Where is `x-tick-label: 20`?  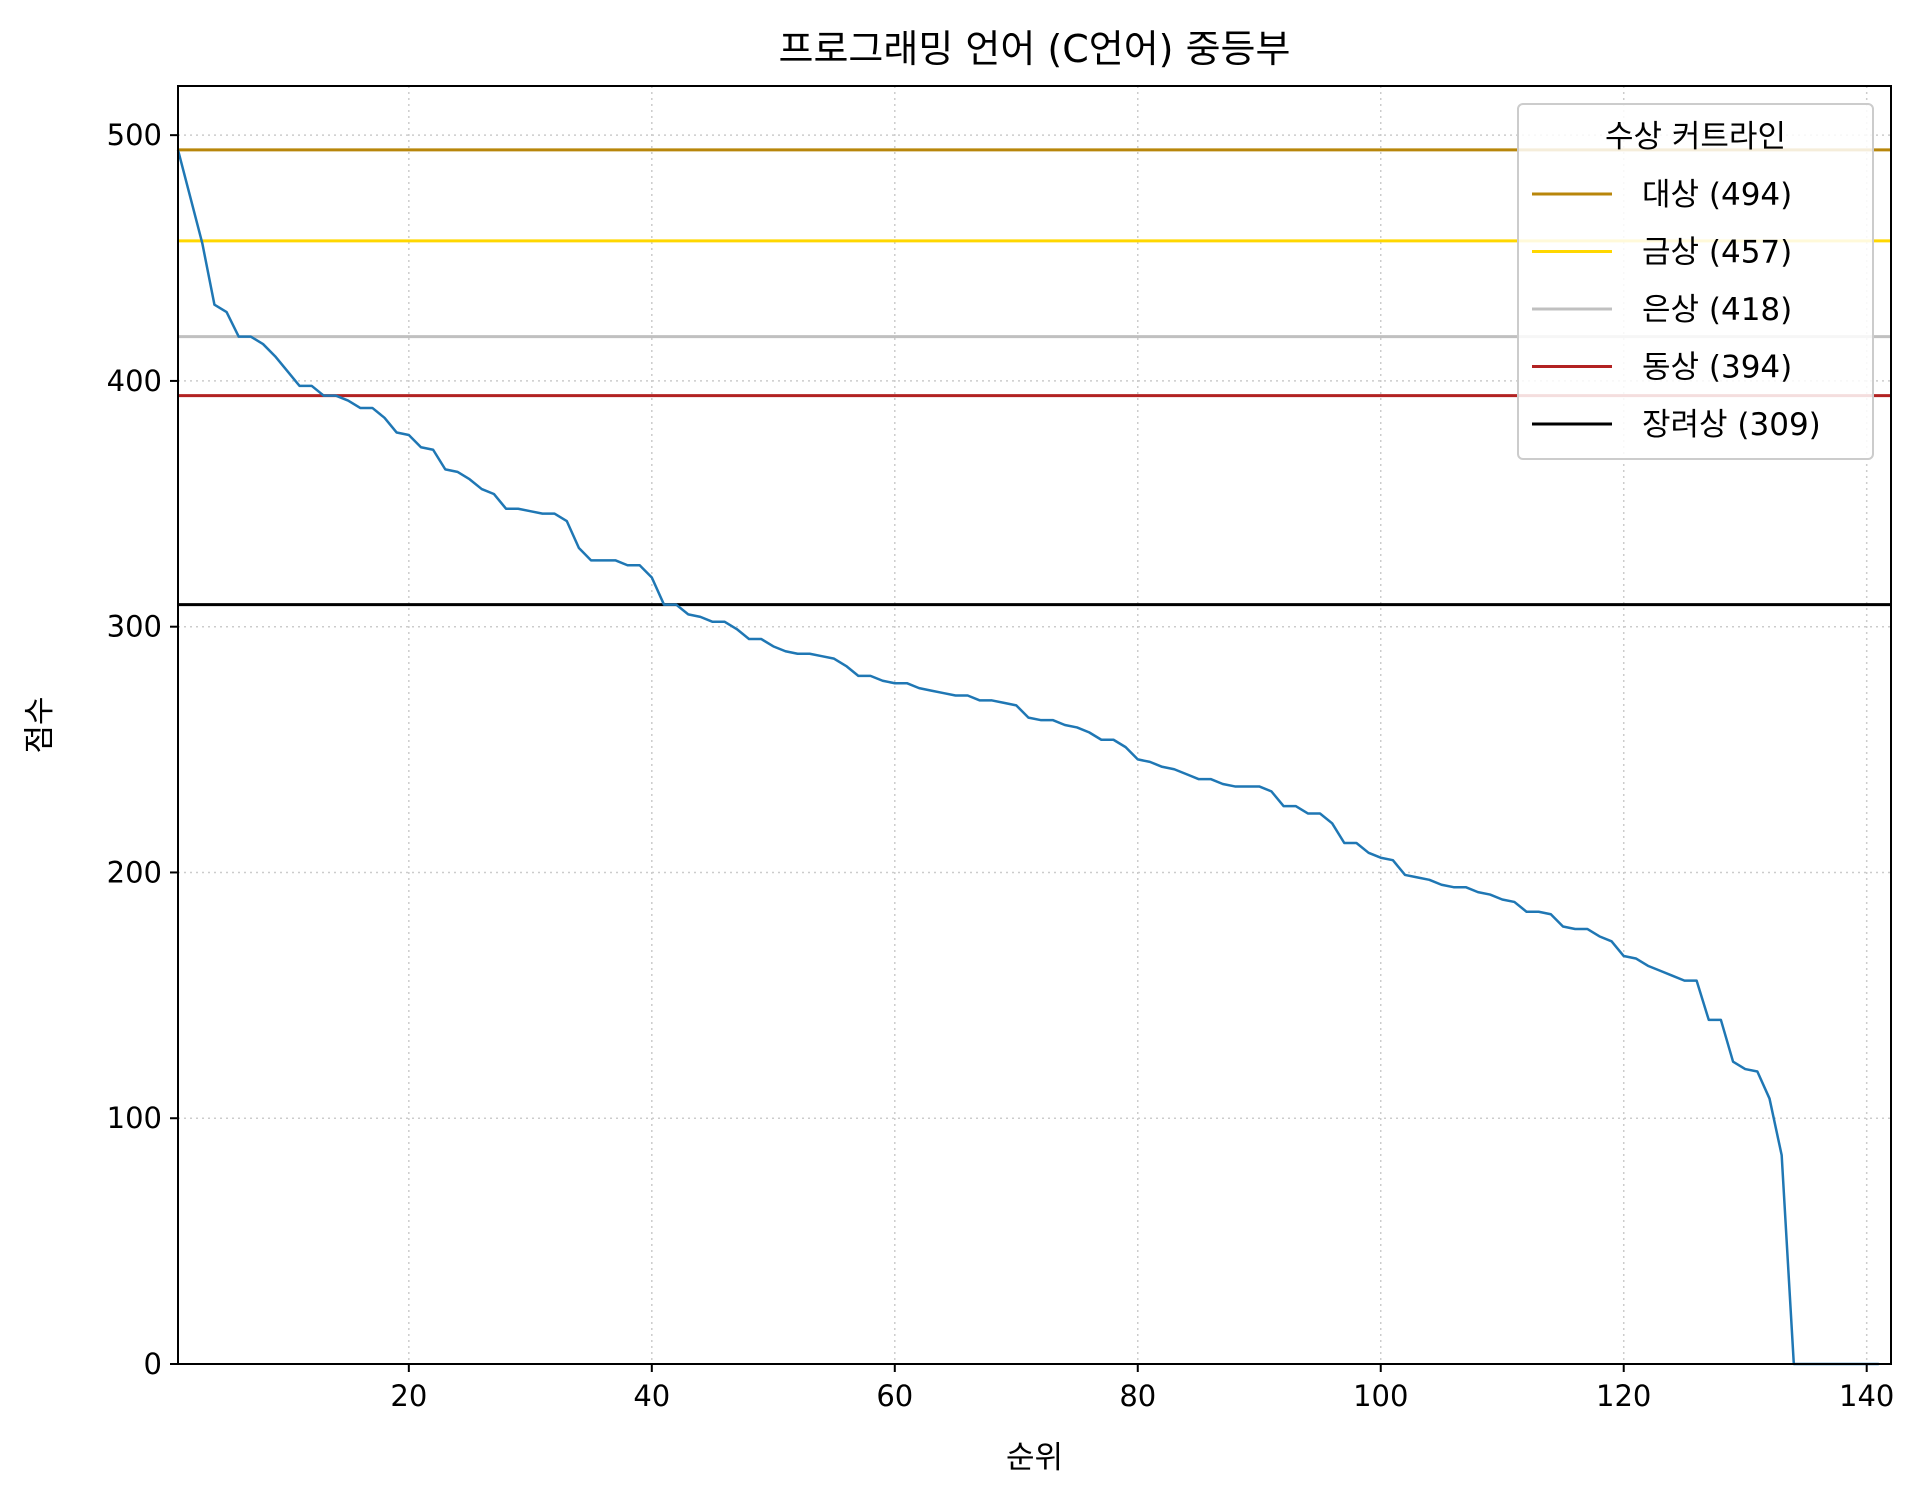
x-tick-label: 20 is located at coordinates (408, 1396).